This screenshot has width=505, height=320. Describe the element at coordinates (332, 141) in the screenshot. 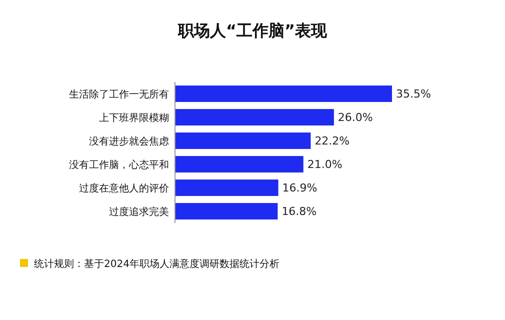

I see `data-label: 22.2%` at that location.